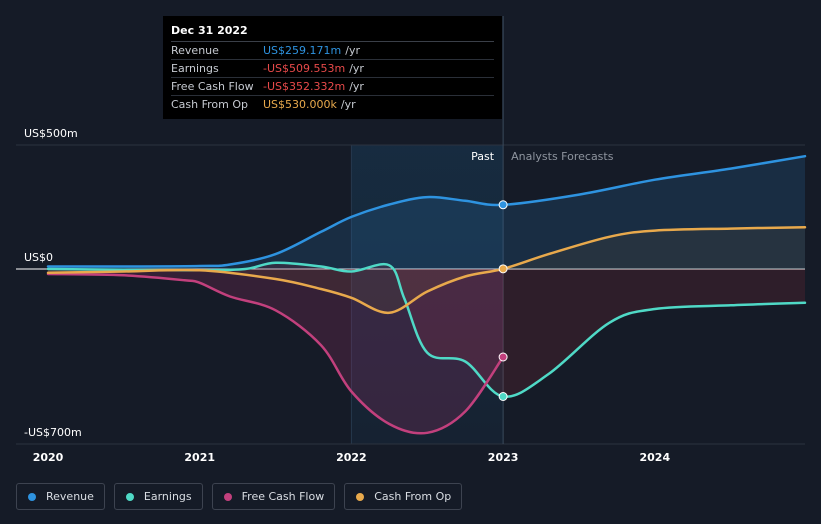  I want to click on forecast-label: Analysts Forecasts, so click(562, 156).